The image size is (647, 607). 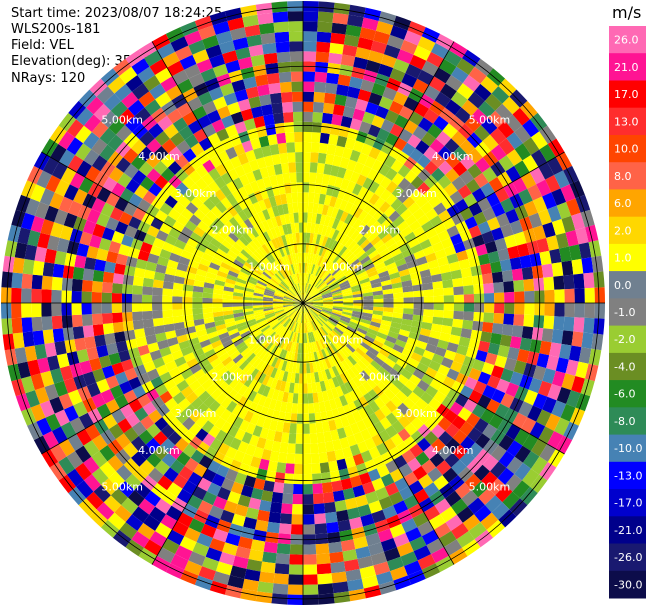 I want to click on range-ring-label: 4.00km, so click(x=159, y=156).